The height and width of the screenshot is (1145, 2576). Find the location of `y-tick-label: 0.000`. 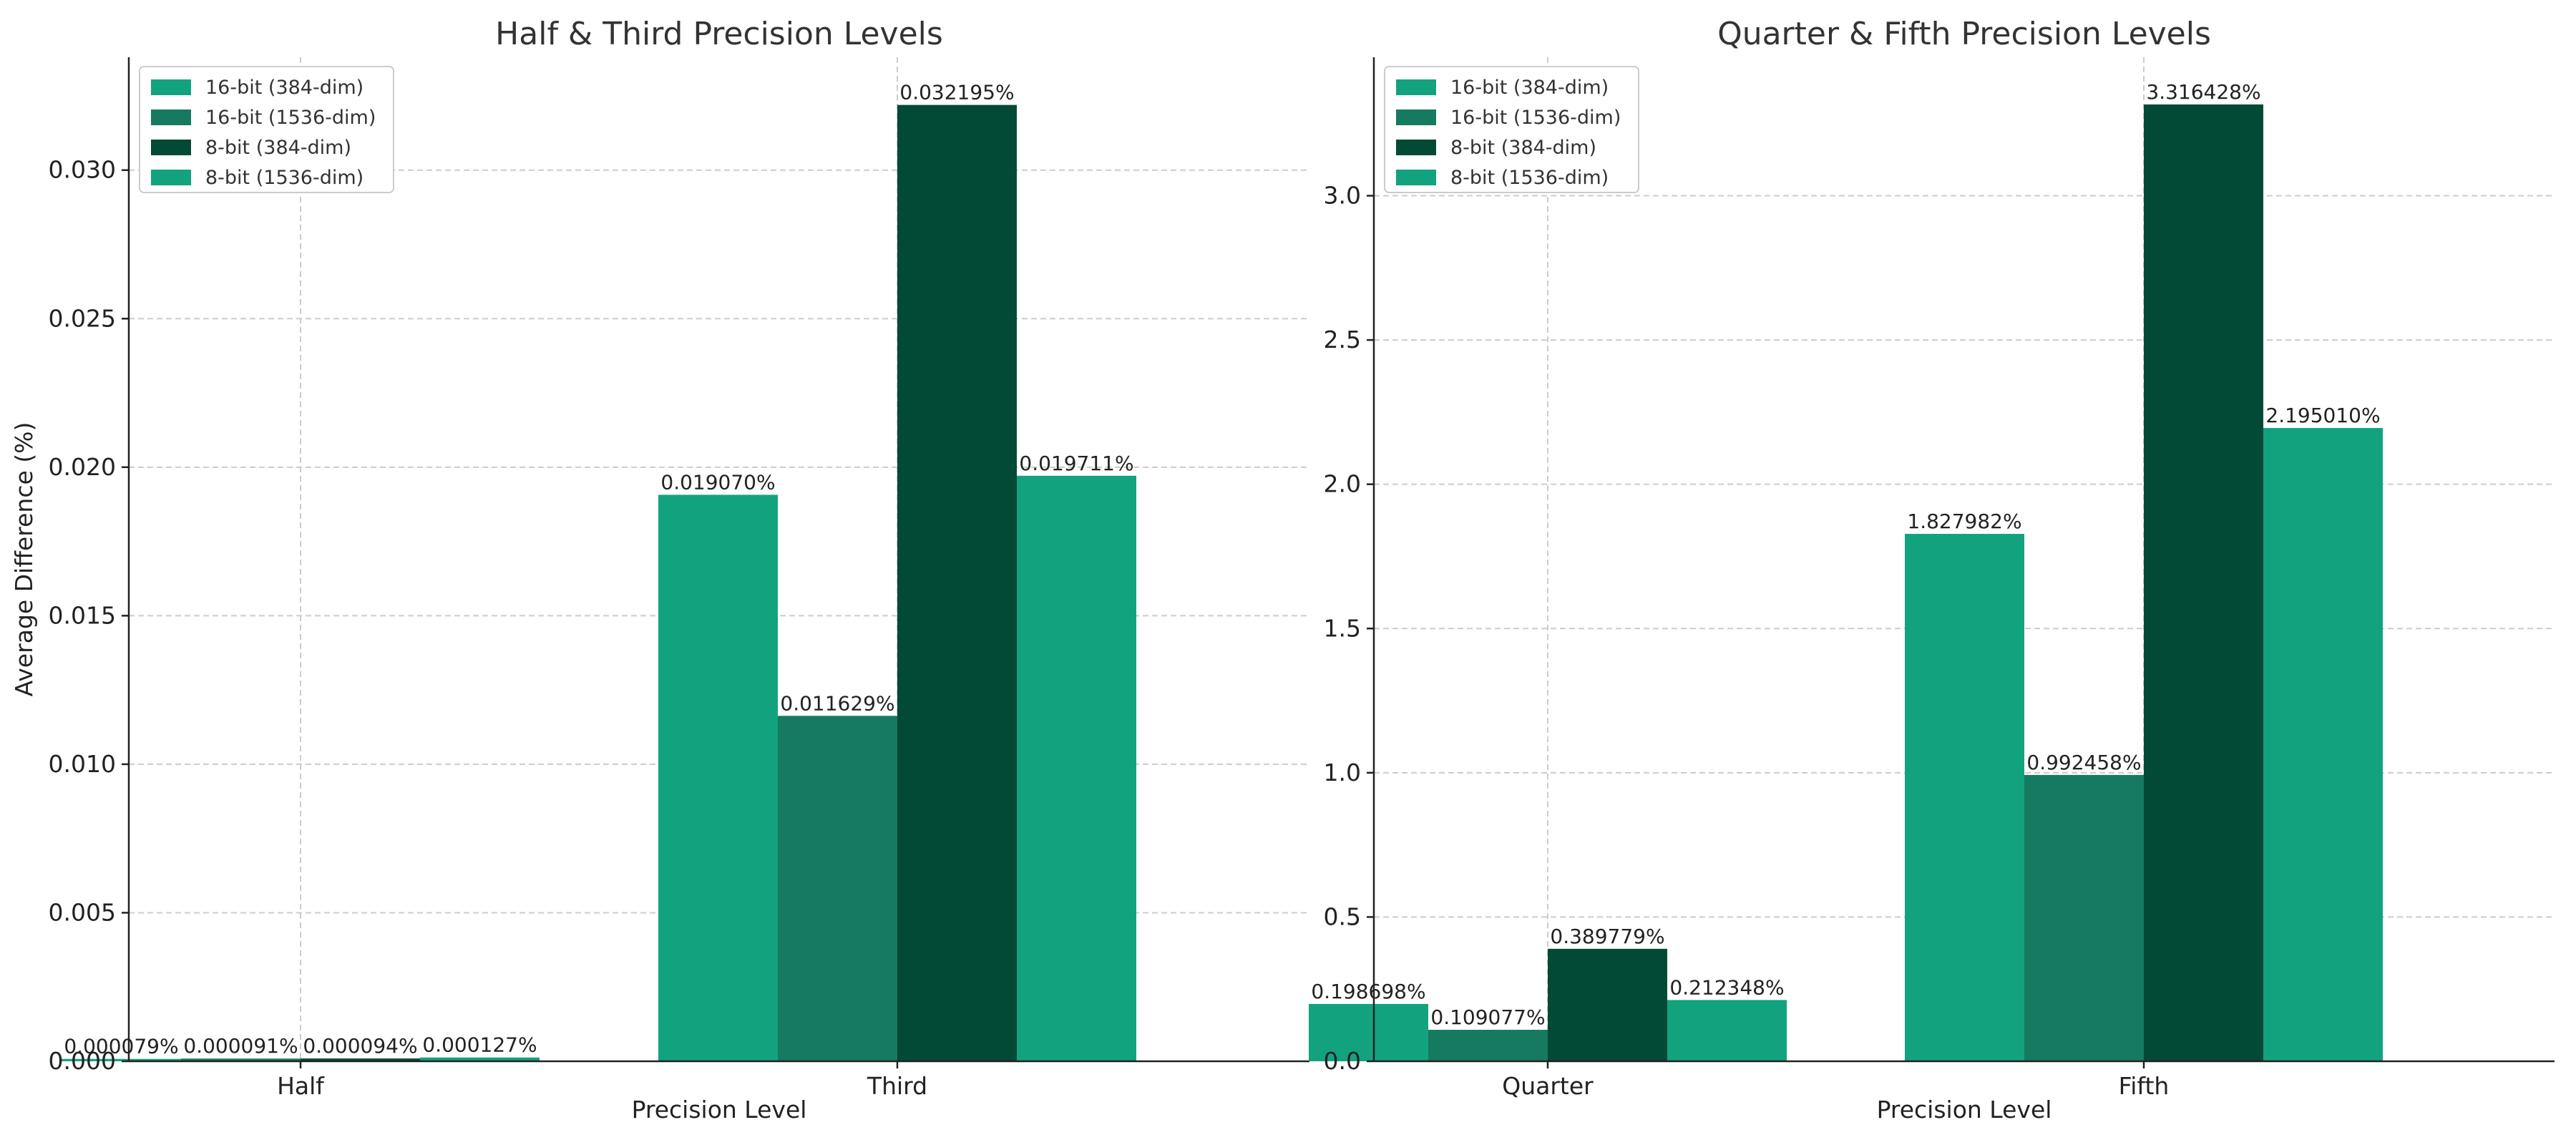

y-tick-label: 0.000 is located at coordinates (82, 1061).